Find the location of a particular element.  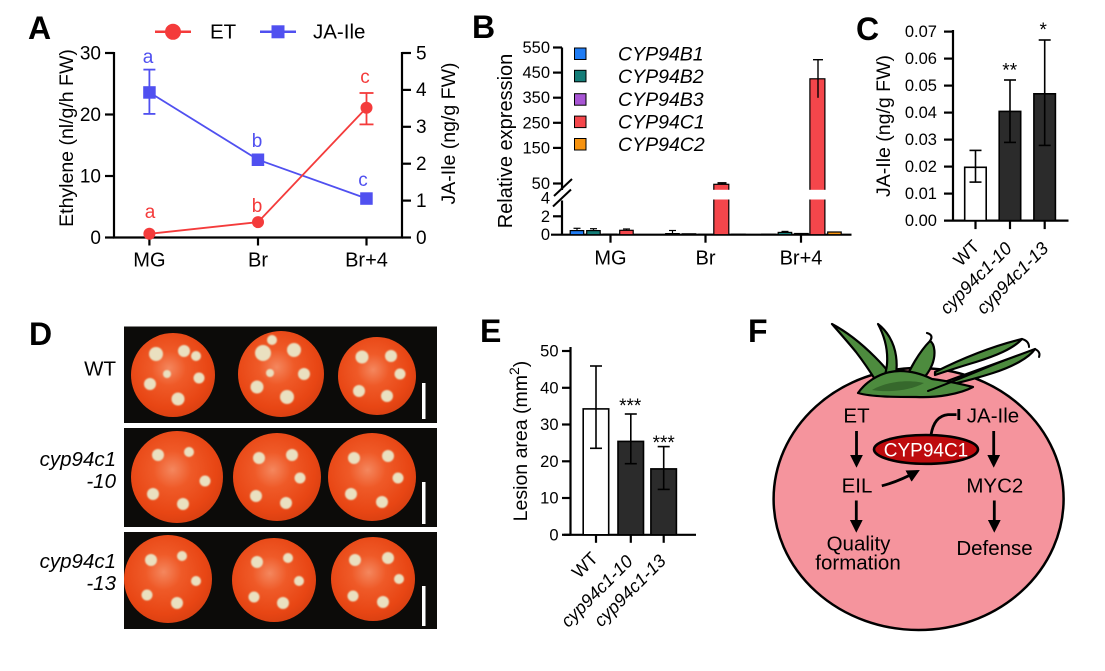

svg-text: 350 is located at coordinates (536, 98).